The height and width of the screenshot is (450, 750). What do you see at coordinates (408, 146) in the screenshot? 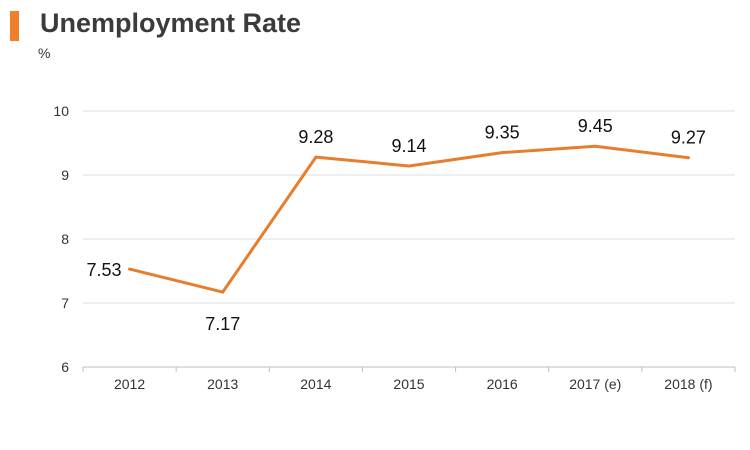
I see `data-label: 9.14` at bounding box center [408, 146].